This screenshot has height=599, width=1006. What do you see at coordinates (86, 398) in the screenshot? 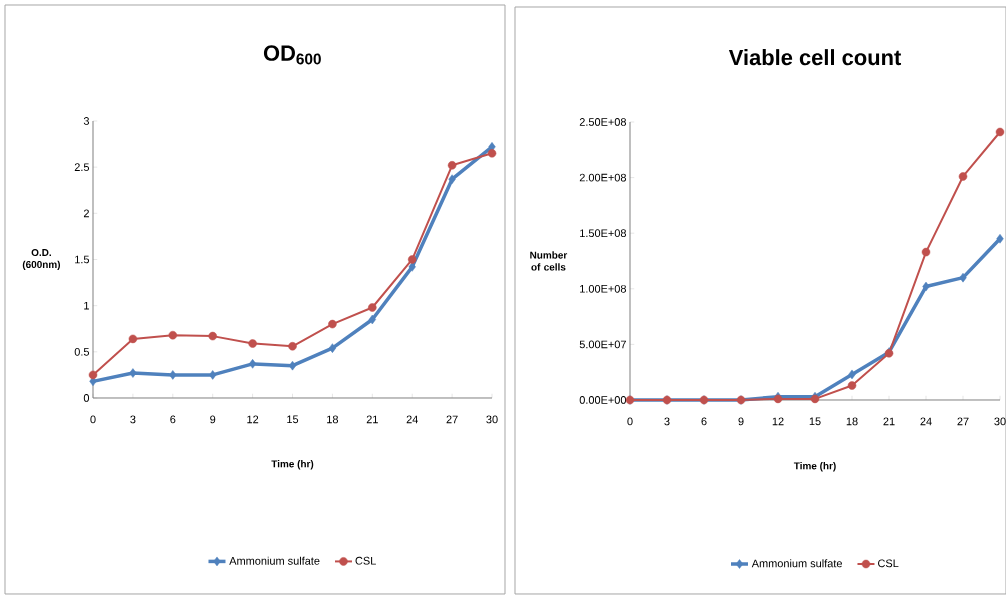
I see `y-tick-label: 0` at bounding box center [86, 398].